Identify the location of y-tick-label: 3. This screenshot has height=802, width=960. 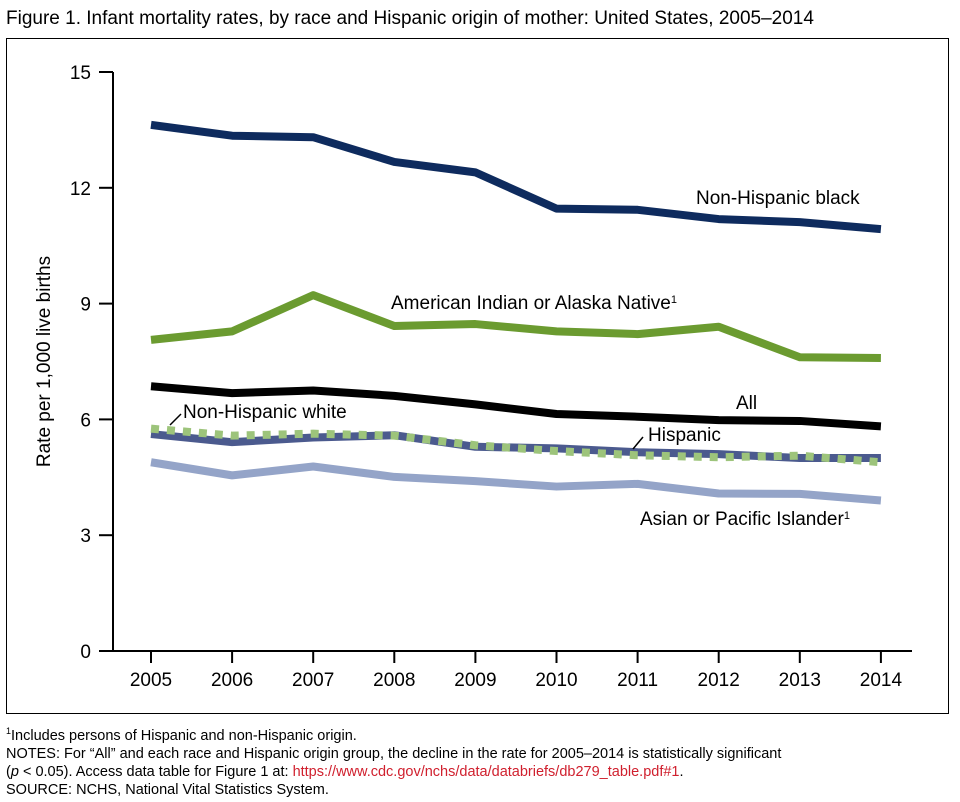
(85, 536).